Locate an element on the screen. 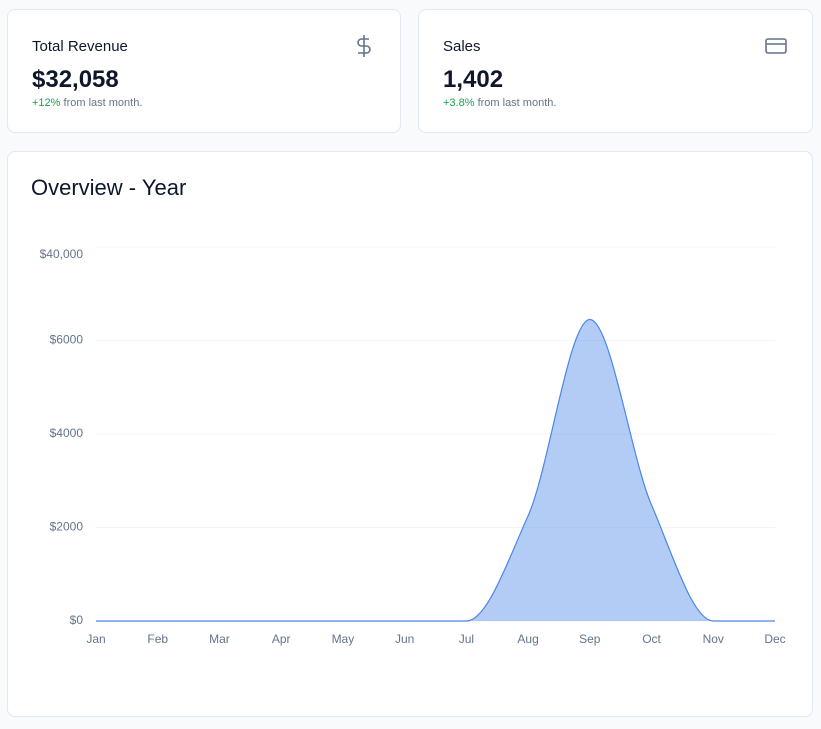 Image resolution: width=821 pixels, height=729 pixels. y-tick-label: $6000 is located at coordinates (67, 340).